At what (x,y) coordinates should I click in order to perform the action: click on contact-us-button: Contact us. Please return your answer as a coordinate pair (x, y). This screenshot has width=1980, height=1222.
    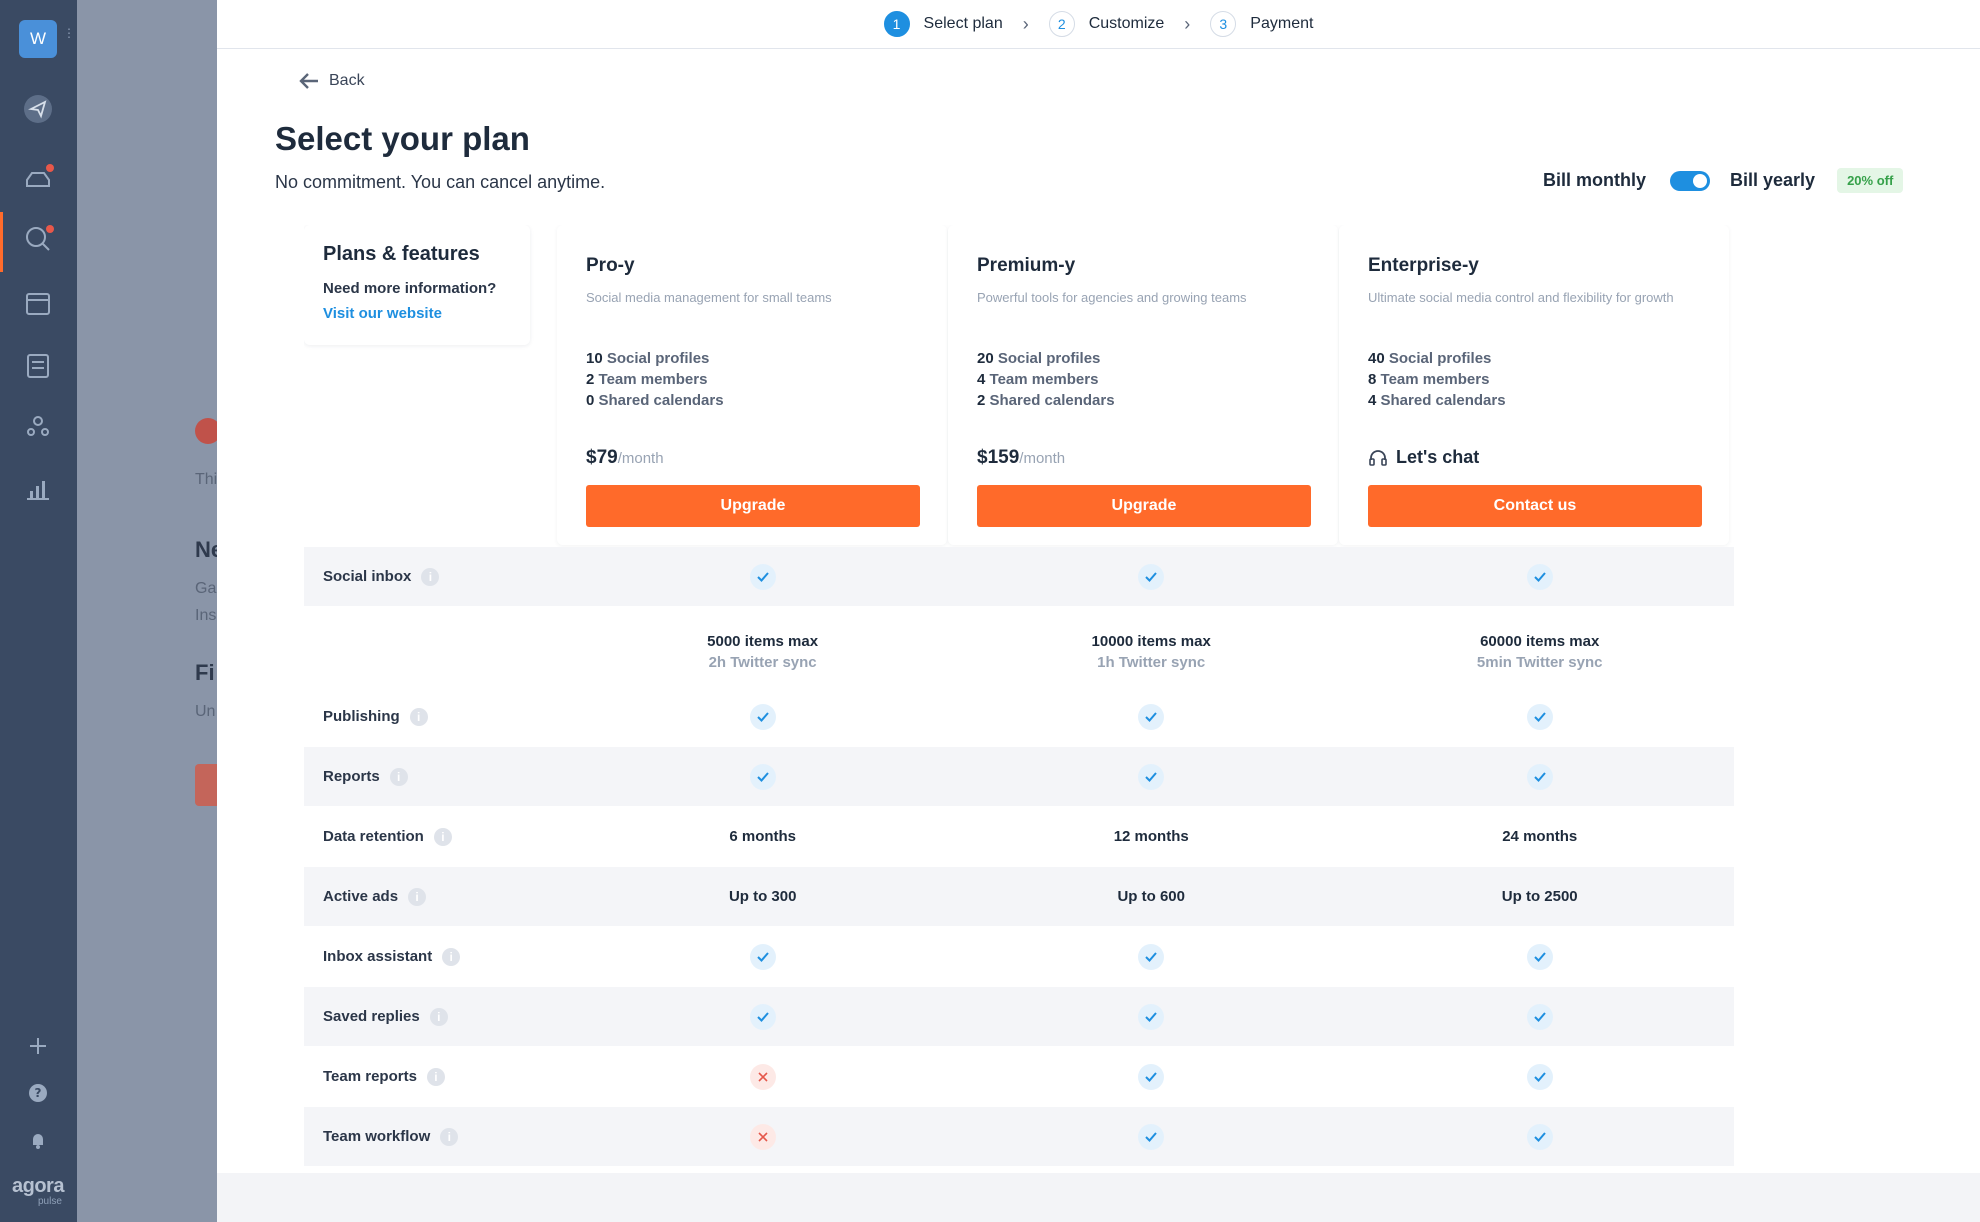
    Looking at the image, I should click on (1535, 506).